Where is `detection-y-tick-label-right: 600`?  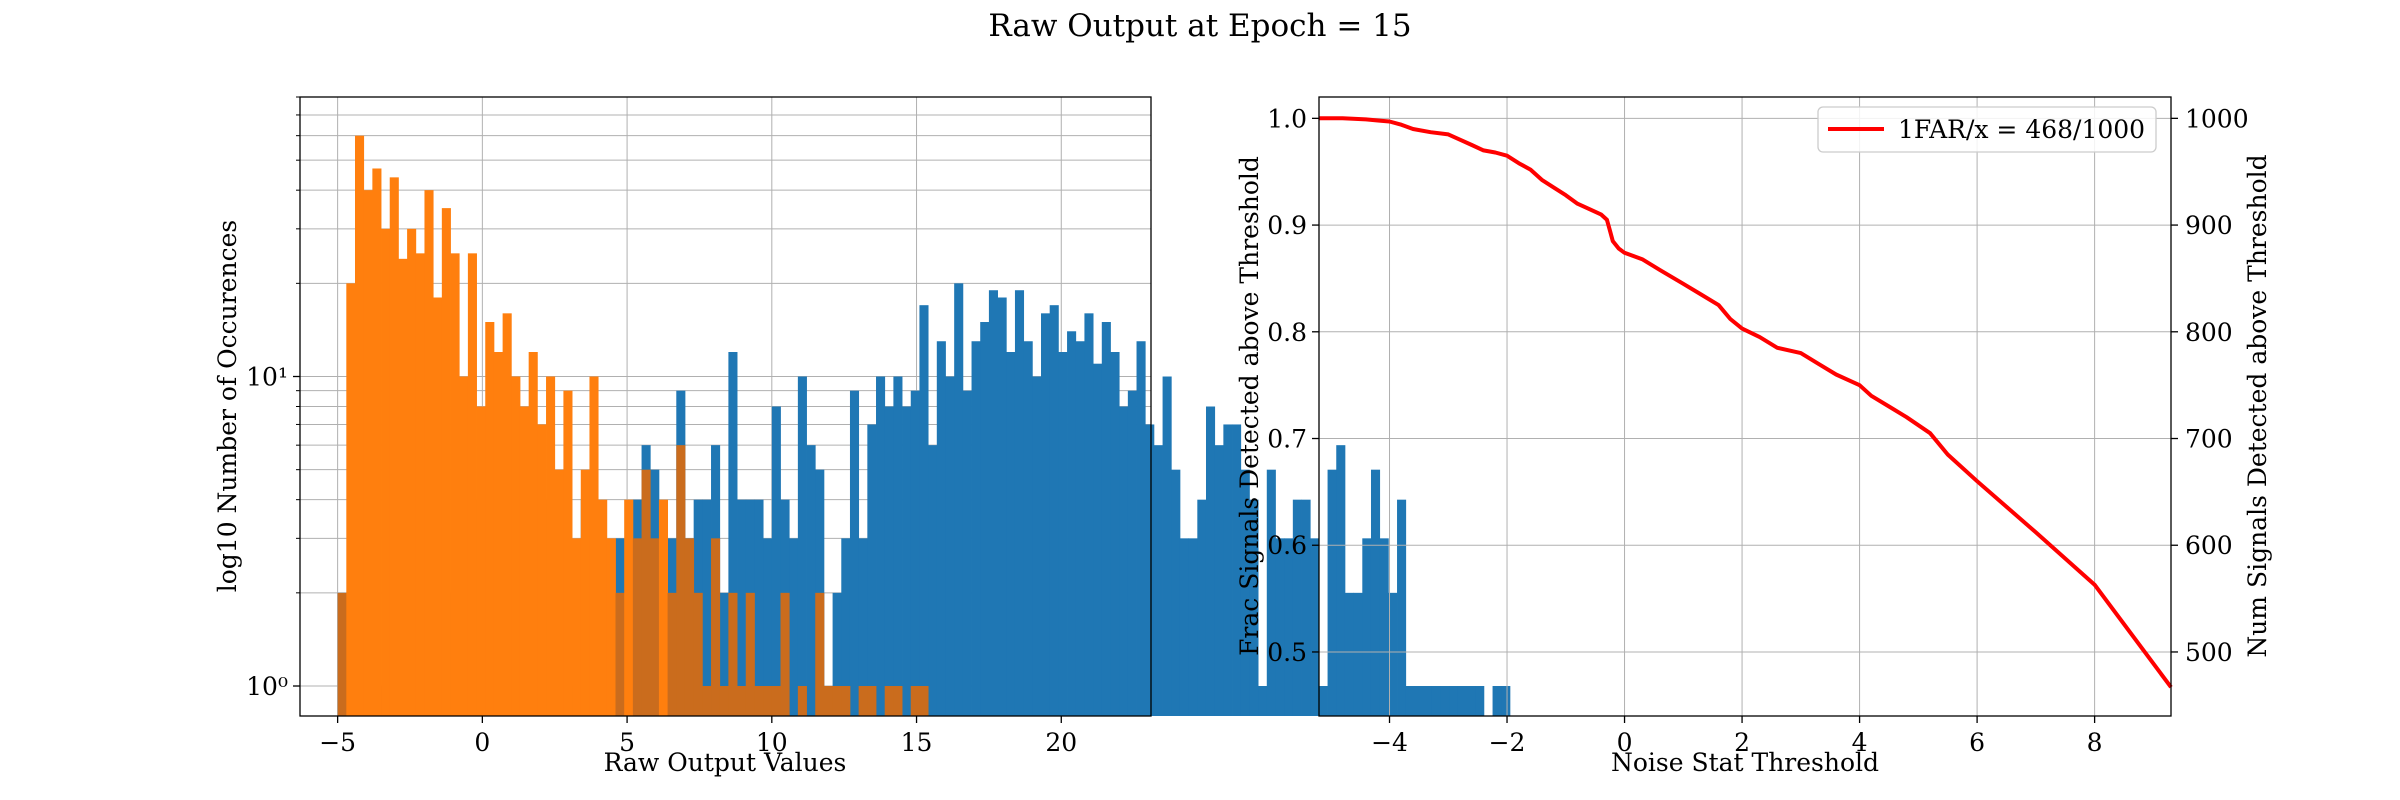 detection-y-tick-label-right: 600 is located at coordinates (2209, 545).